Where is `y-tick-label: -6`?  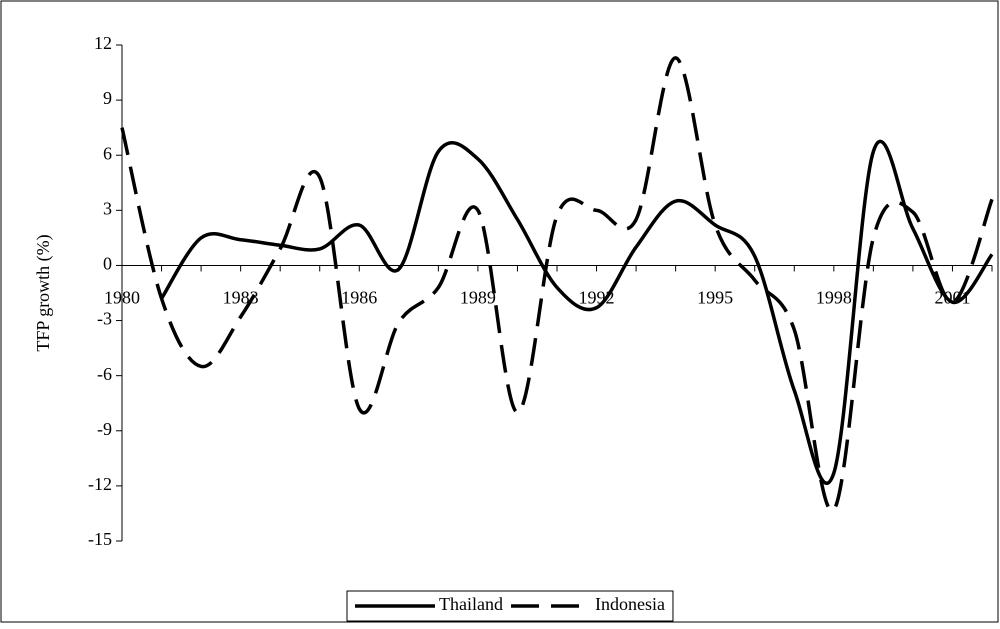 y-tick-label: -6 is located at coordinates (104, 374).